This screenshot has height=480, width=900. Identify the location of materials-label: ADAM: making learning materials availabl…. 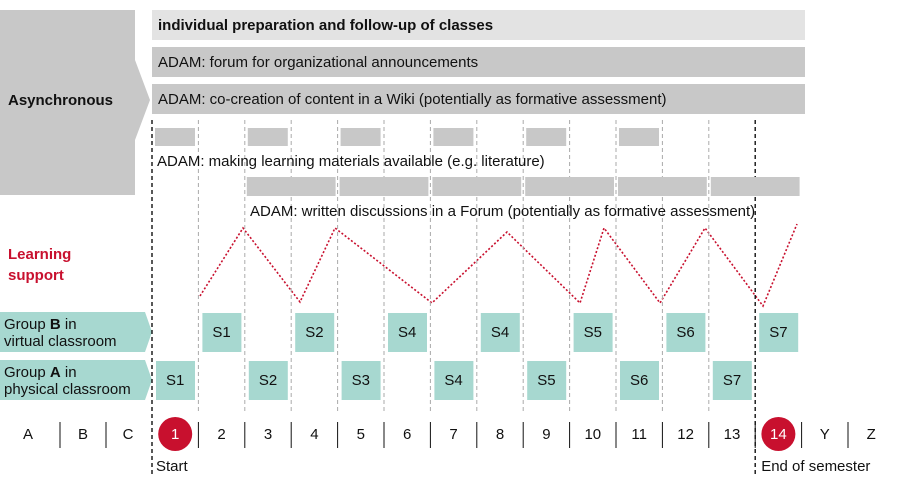
(351, 161).